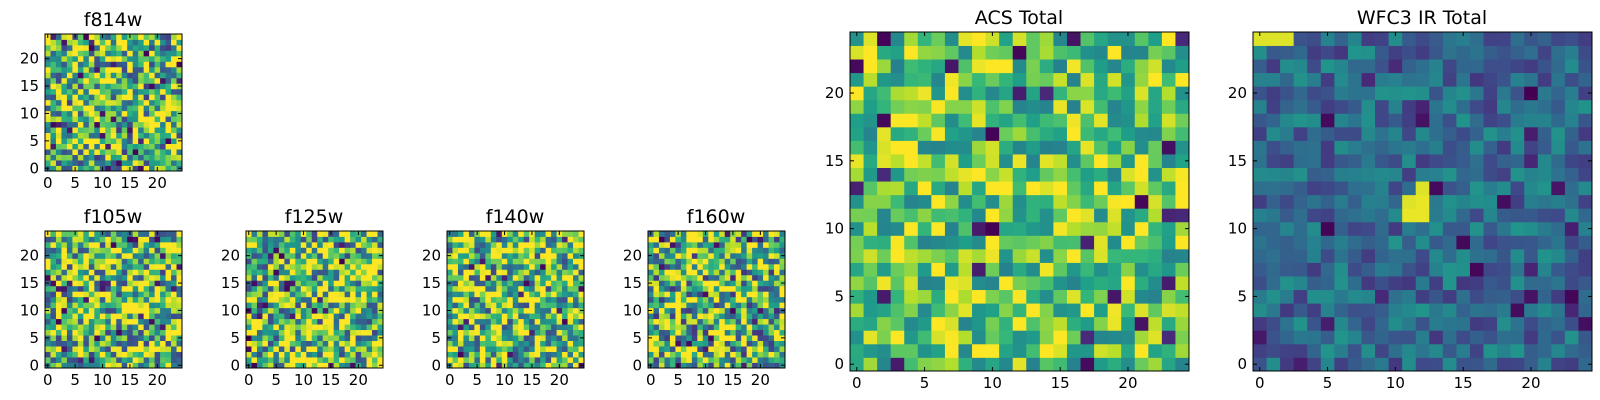 This screenshot has height=400, width=1600. I want to click on x-tick-label: 10, so click(504, 380).